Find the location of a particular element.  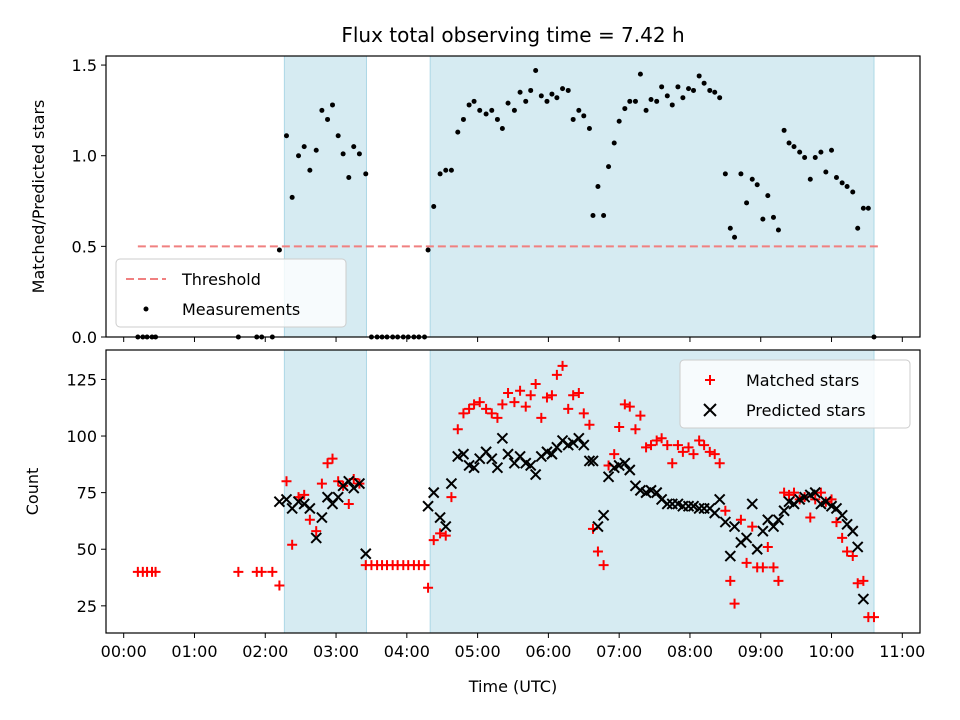

x-tick-label: 00:00 is located at coordinates (124, 651).